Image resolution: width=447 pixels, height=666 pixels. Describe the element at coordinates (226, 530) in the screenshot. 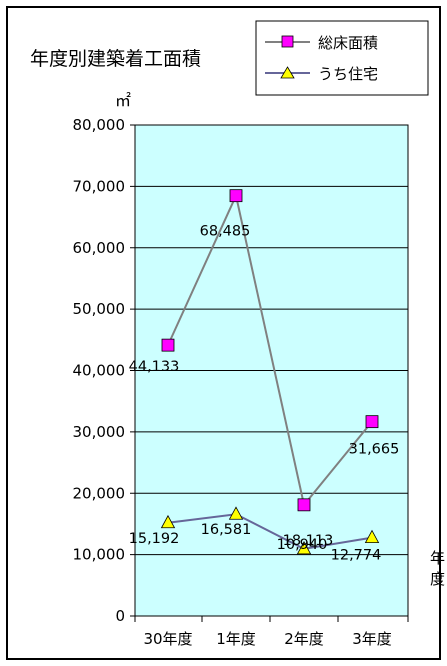

I see `data-label: 16,581` at that location.